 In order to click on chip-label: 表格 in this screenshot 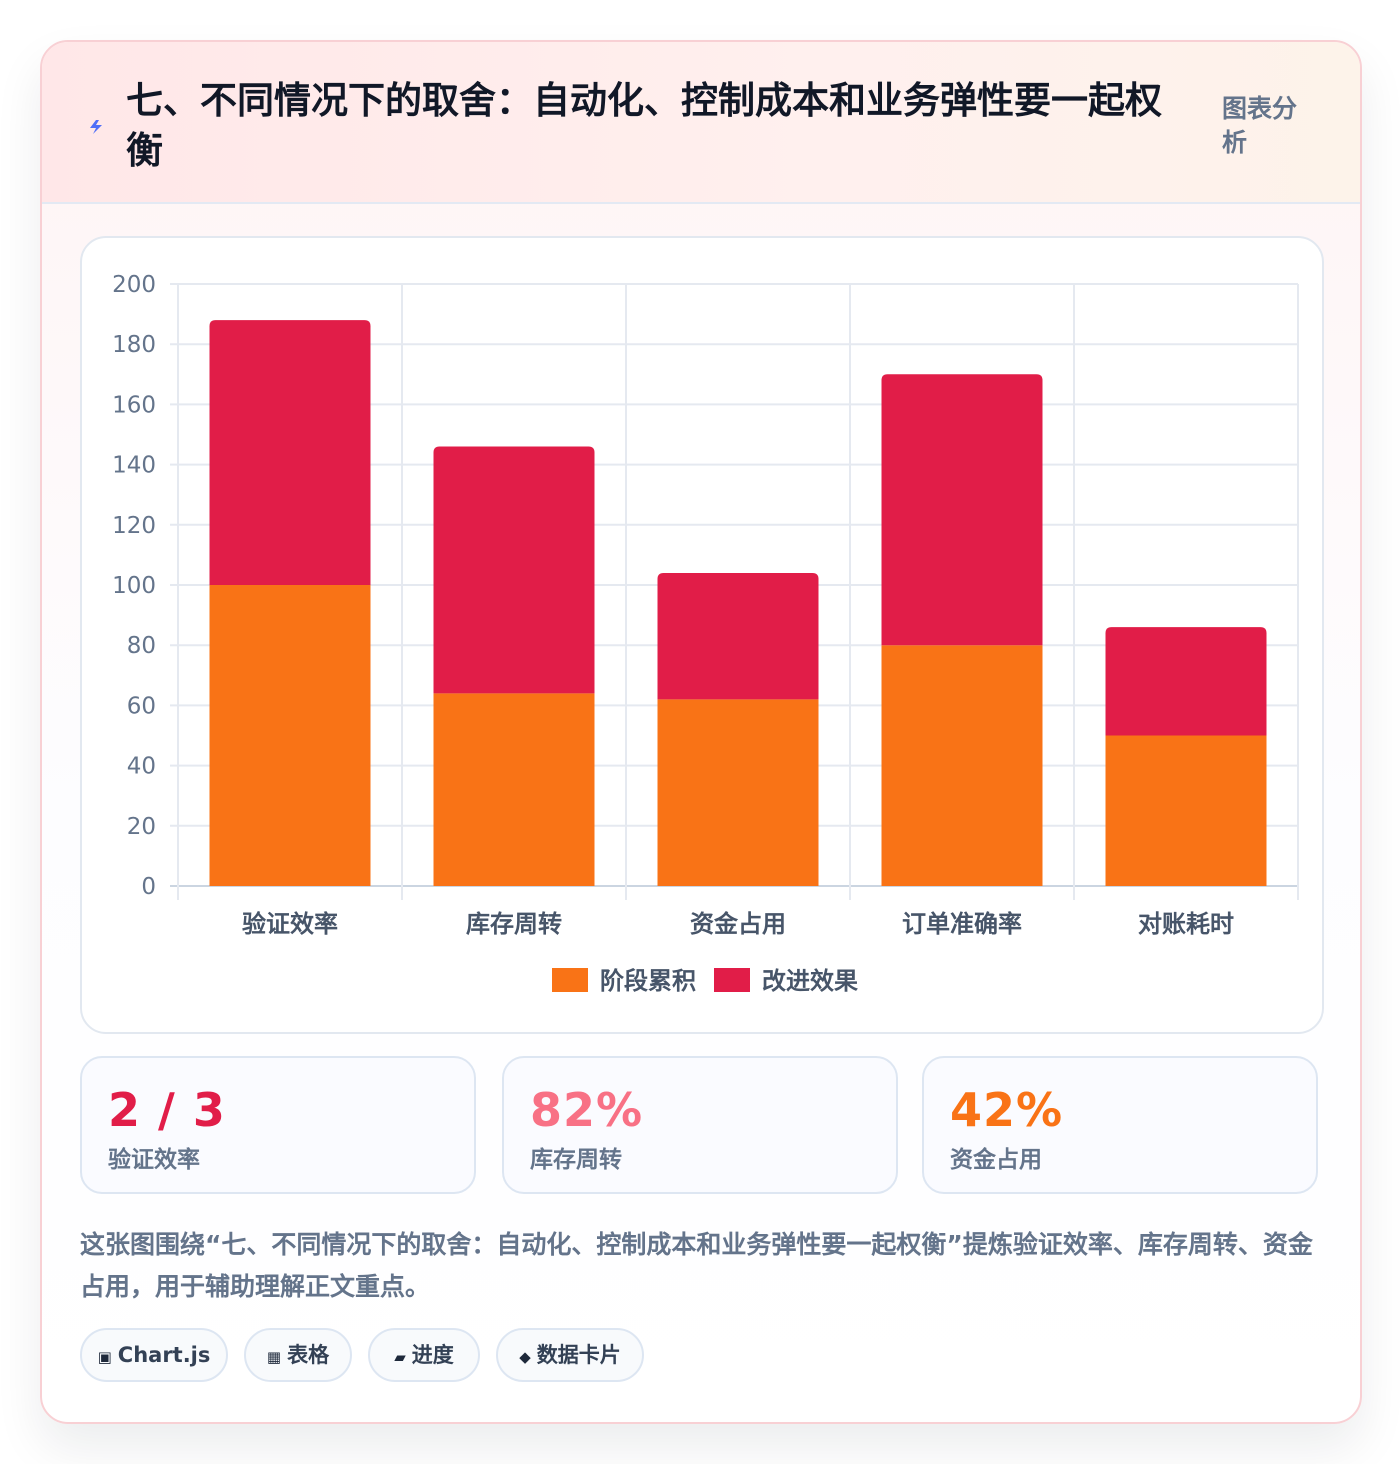, I will do `click(308, 1355)`.